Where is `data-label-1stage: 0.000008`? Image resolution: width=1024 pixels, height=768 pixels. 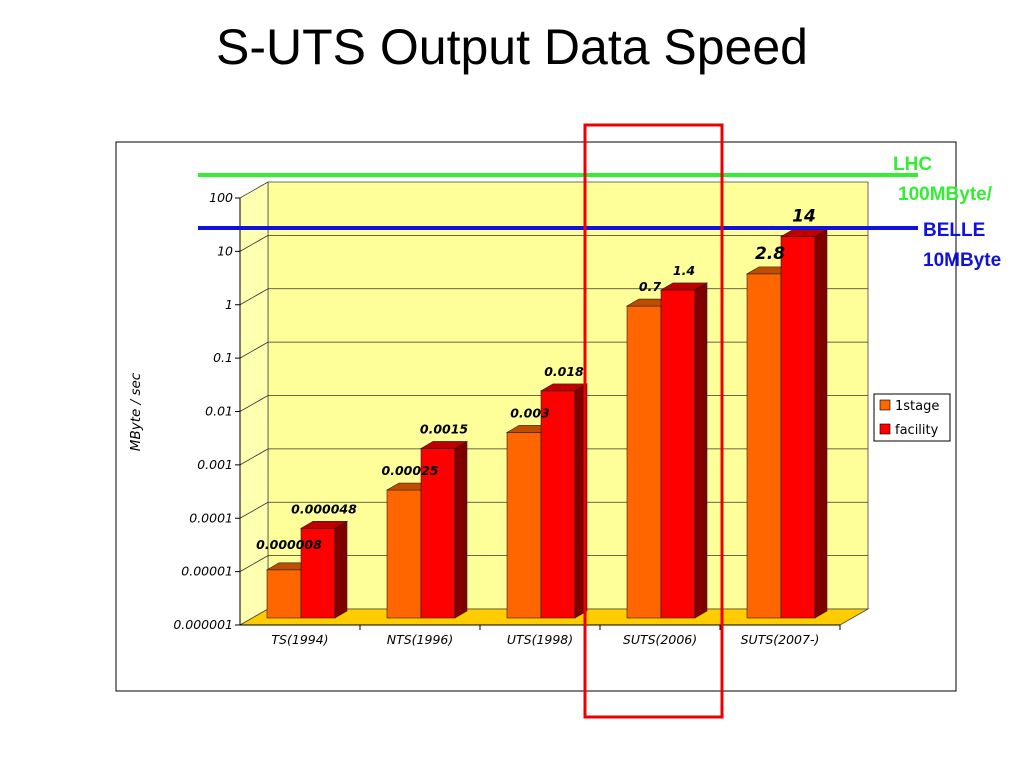
data-label-1stage: 0.000008 is located at coordinates (289, 544).